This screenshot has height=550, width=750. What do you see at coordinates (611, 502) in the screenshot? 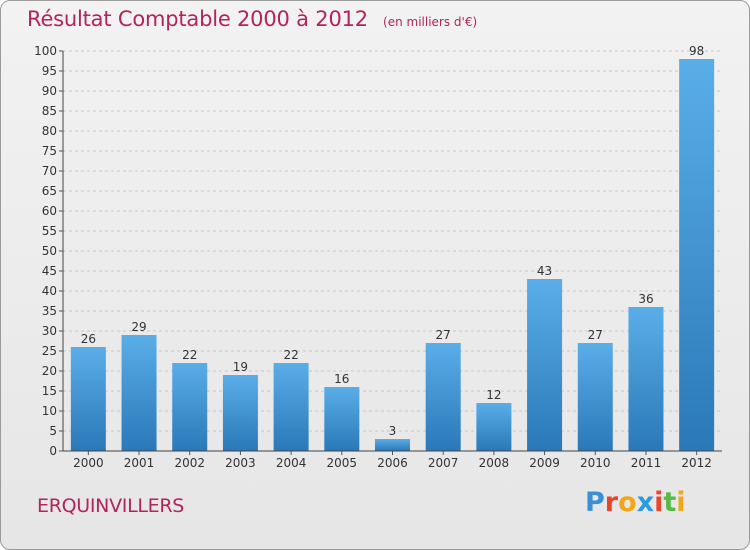
I see `logo-letter: r` at bounding box center [611, 502].